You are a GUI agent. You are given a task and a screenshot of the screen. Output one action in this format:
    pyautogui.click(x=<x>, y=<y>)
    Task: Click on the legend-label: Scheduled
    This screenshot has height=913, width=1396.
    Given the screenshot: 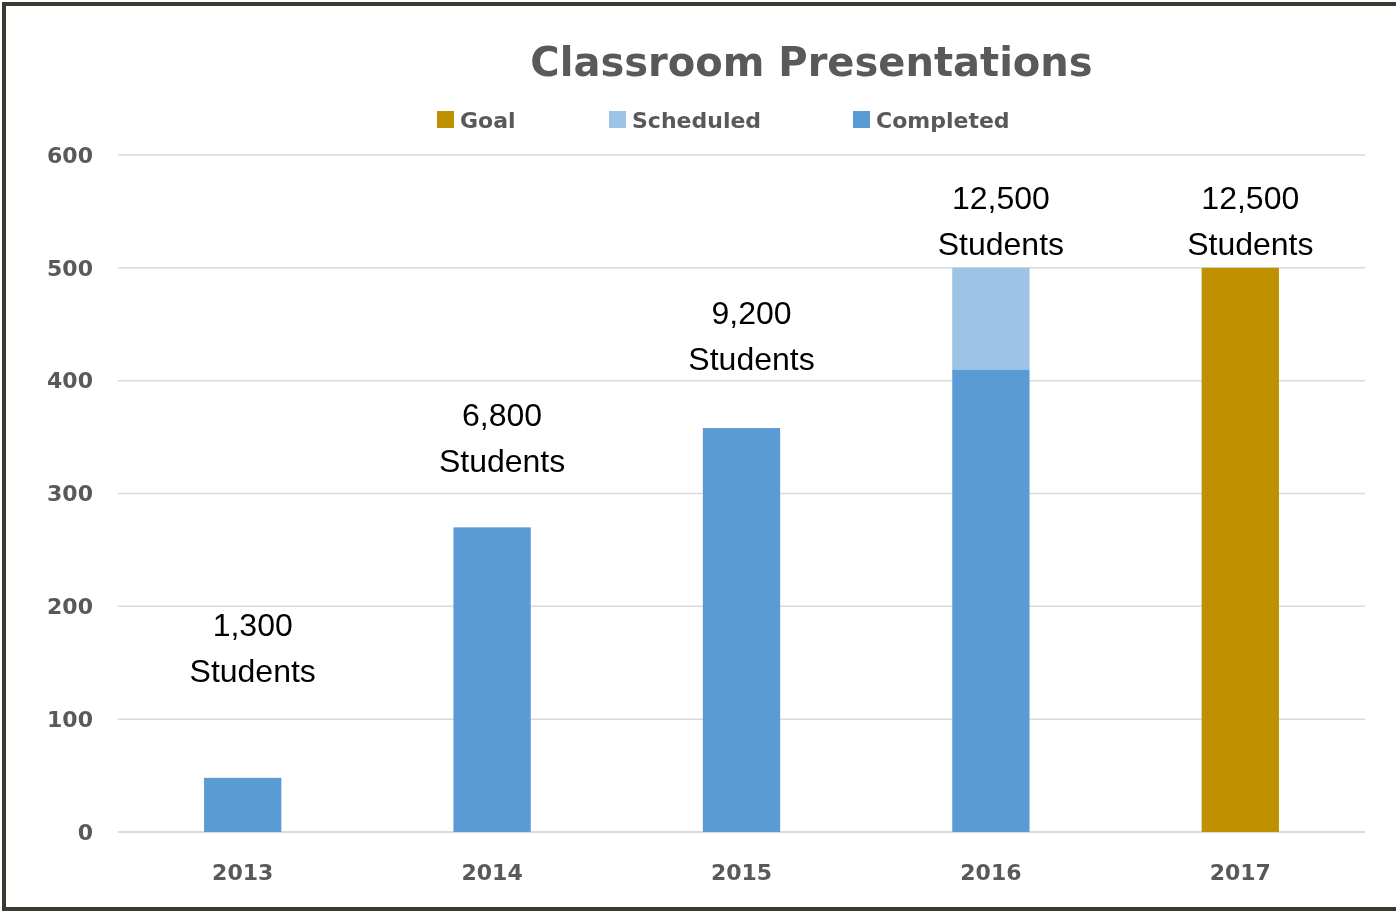 What is the action you would take?
    pyautogui.click(x=697, y=120)
    